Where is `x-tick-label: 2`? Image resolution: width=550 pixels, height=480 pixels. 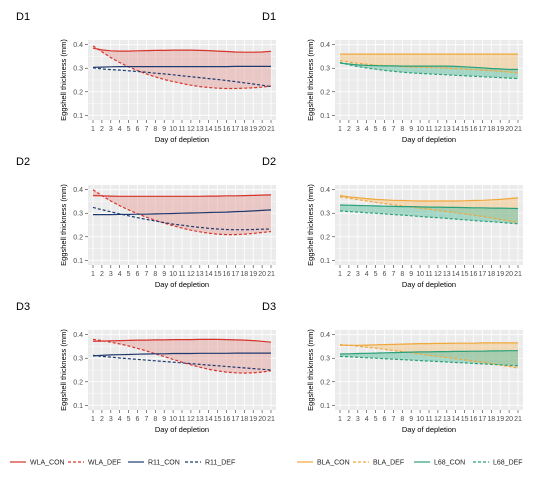
x-tick-label: 2 is located at coordinates (349, 419).